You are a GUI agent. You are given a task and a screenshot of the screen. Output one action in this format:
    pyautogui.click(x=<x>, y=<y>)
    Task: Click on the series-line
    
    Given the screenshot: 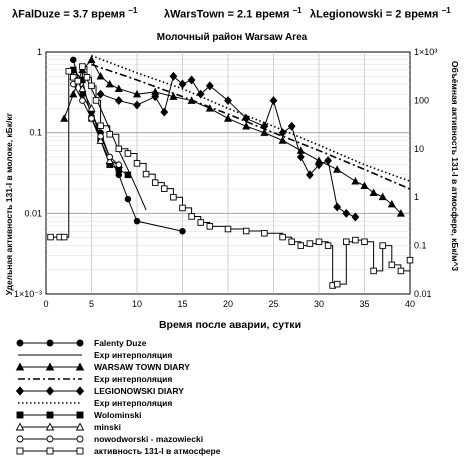 What is the action you would take?
    pyautogui.click(x=114, y=140)
    